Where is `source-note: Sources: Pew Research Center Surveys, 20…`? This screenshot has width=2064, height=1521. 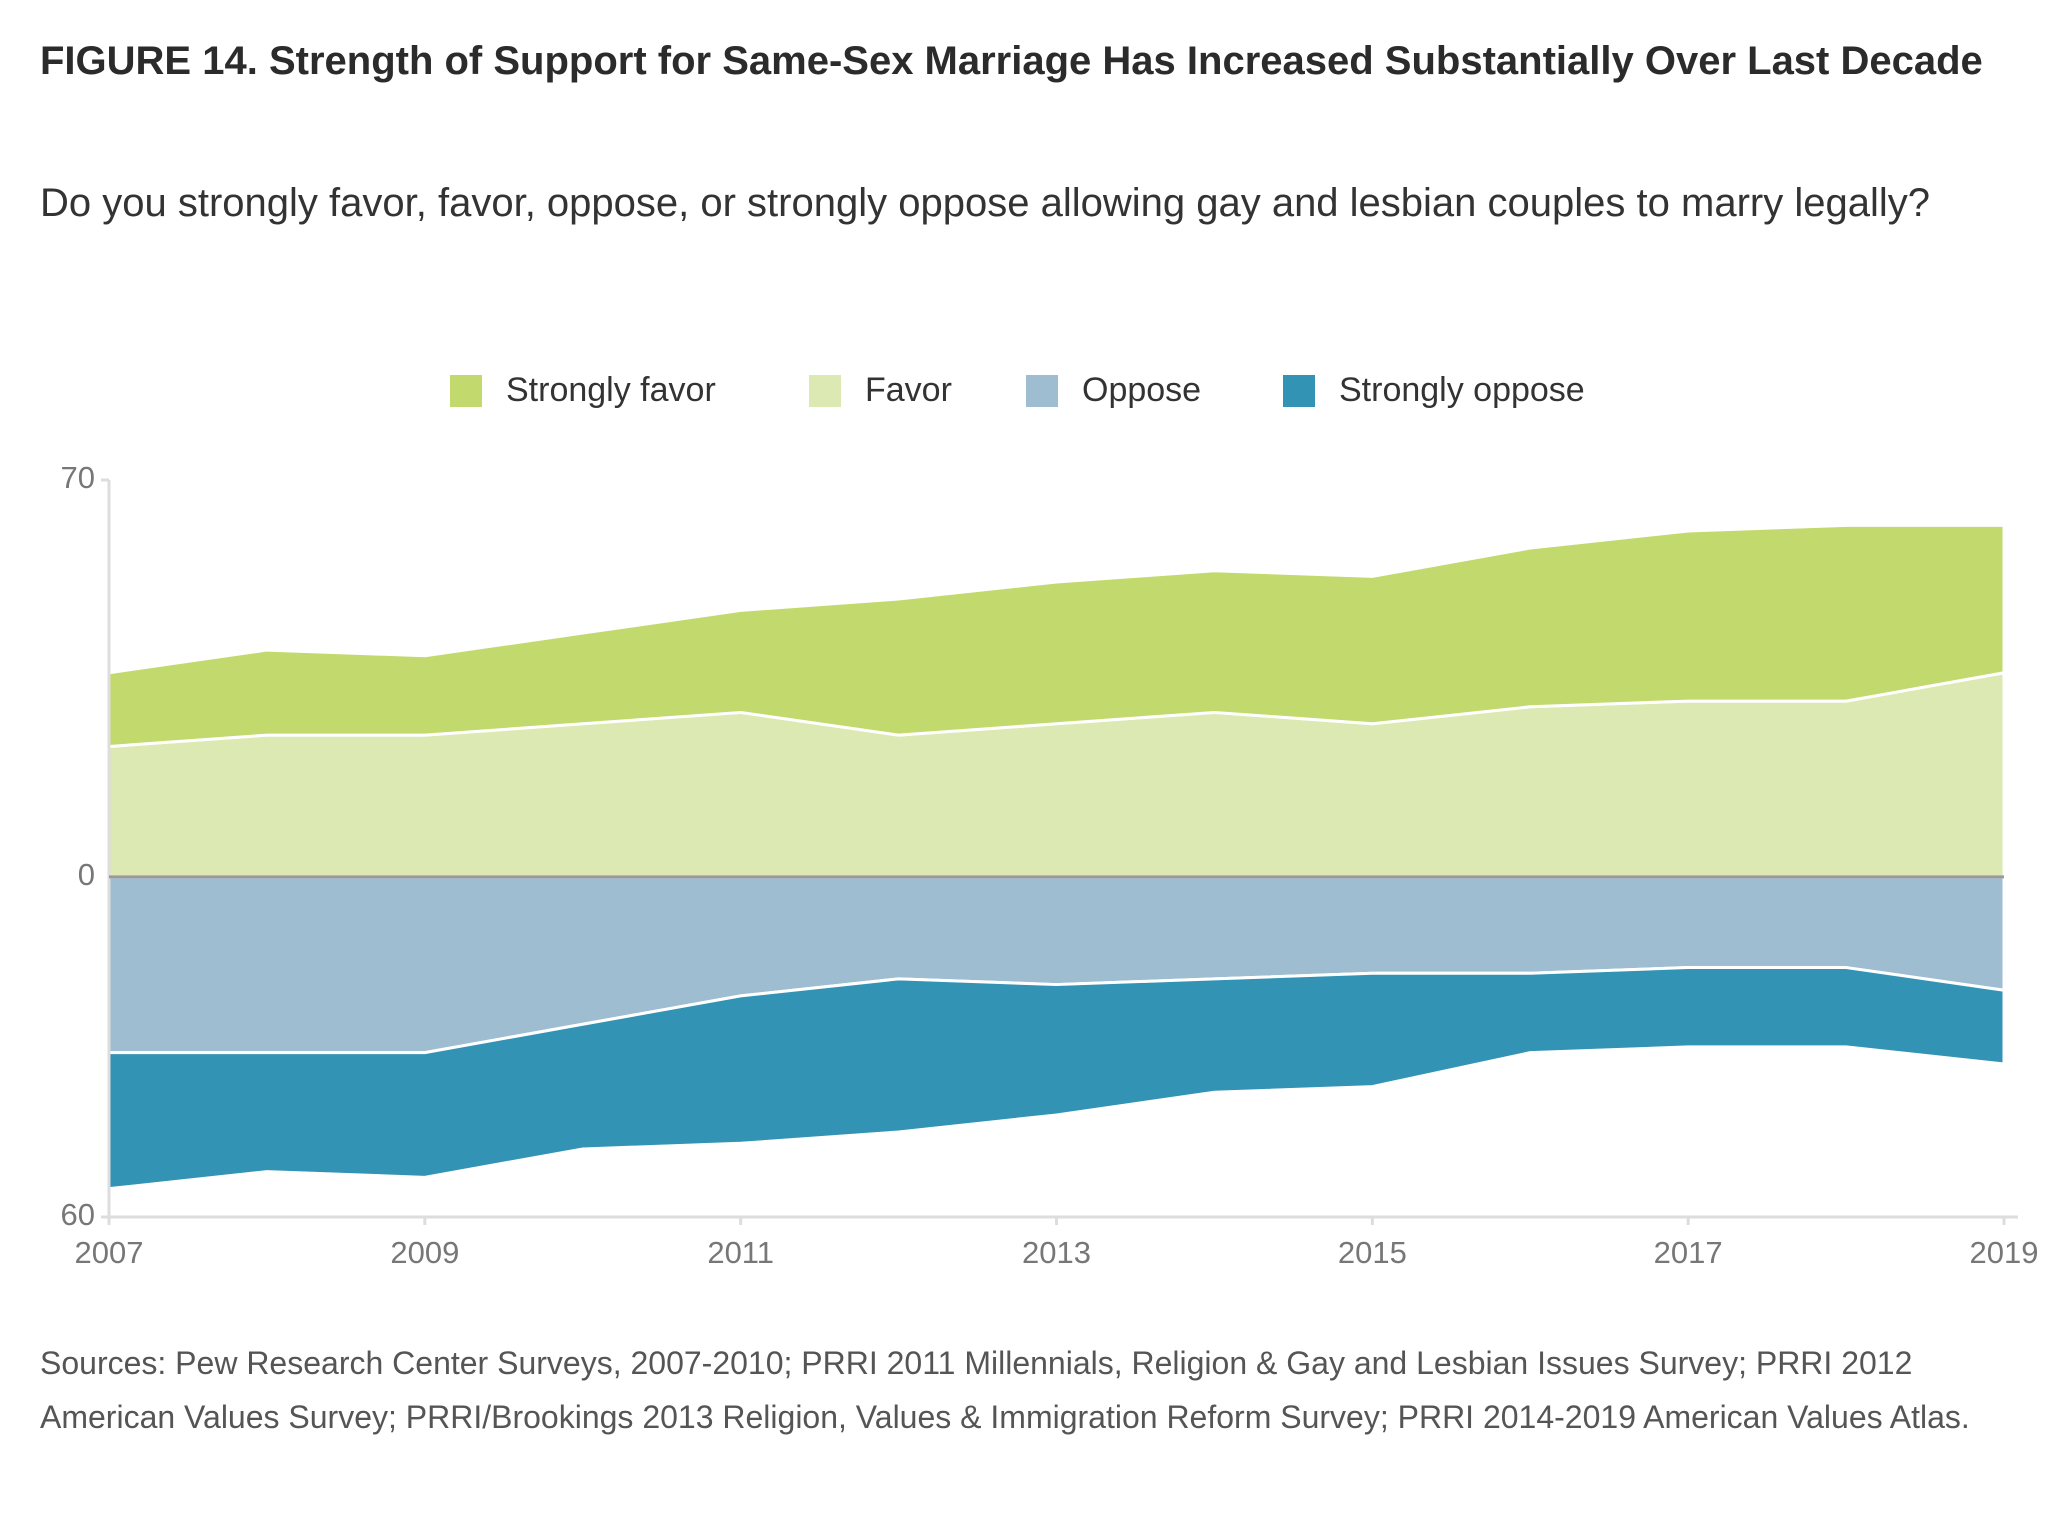 source-note: Sources: Pew Research Center Surveys, 20… is located at coordinates (1005, 1390).